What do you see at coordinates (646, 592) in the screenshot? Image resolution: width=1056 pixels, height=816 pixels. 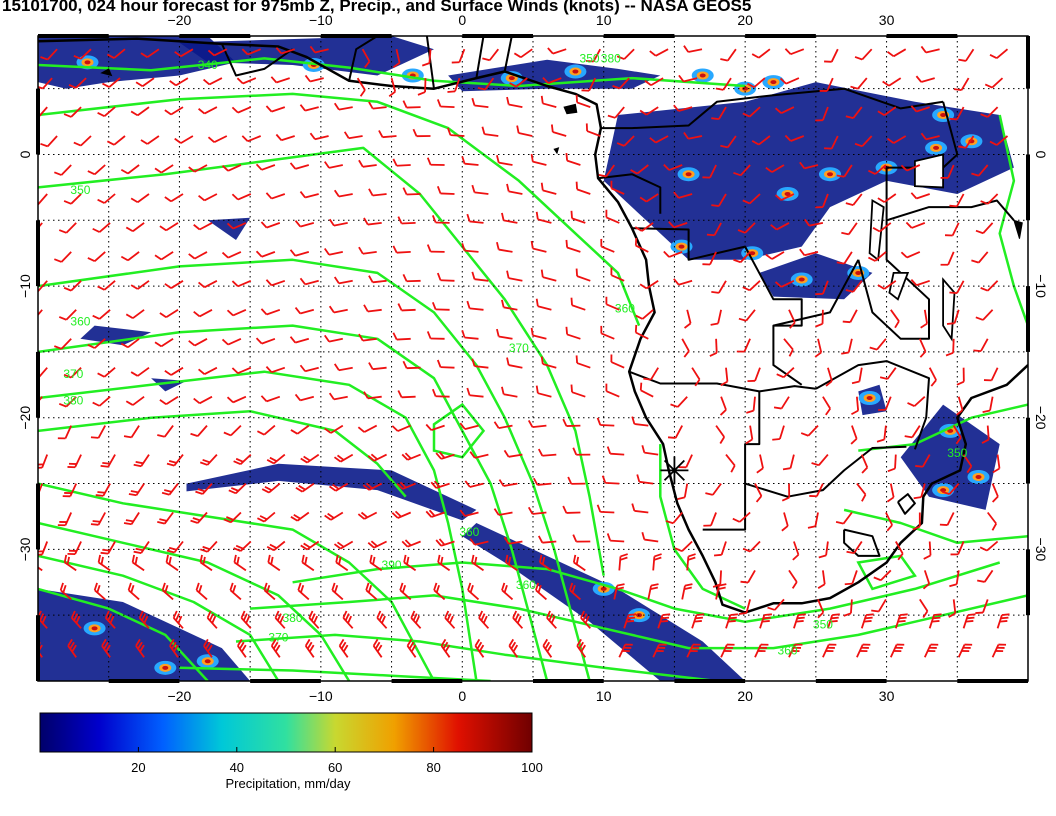 I see `height-contour` at bounding box center [646, 592].